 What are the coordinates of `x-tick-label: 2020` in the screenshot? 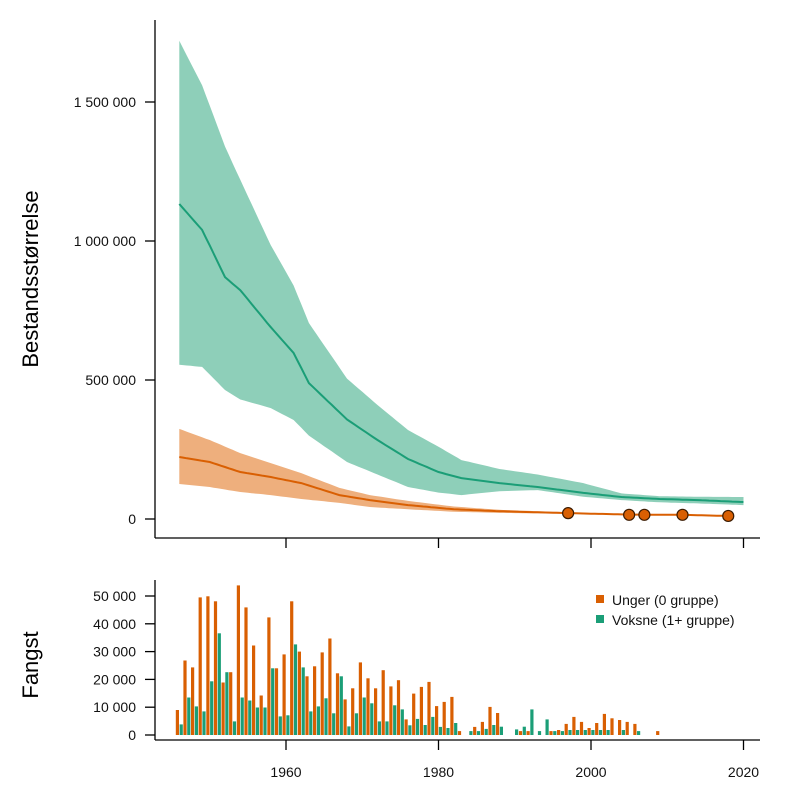 It's located at (743, 772).